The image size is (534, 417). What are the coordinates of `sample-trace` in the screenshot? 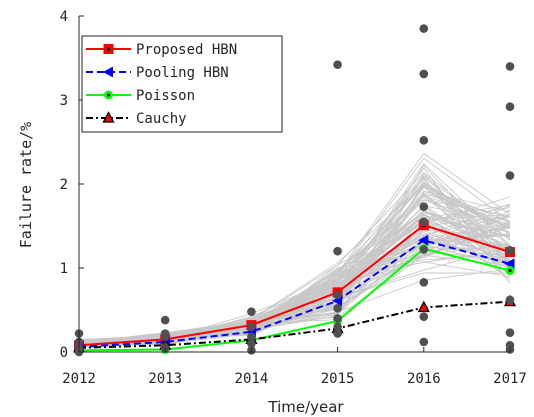 It's located at (294, 308).